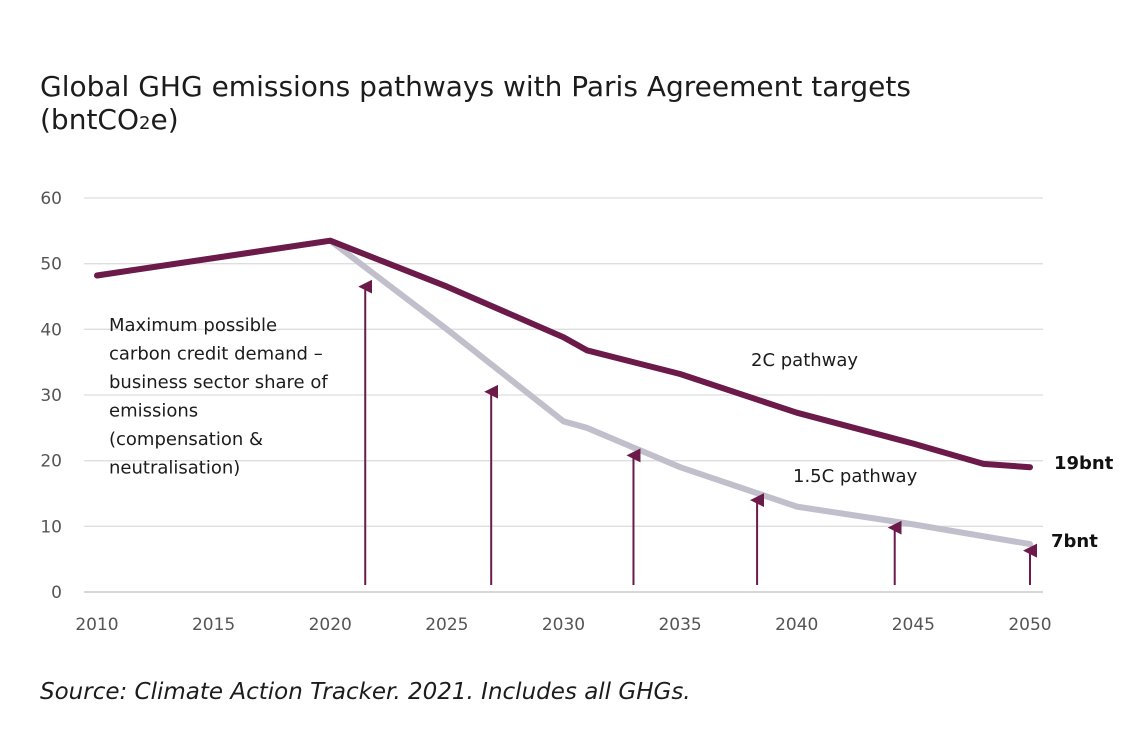 The height and width of the screenshot is (744, 1131). I want to click on y-axis-ticks: 0 10 20 30 40 50 60, so click(51, 396).